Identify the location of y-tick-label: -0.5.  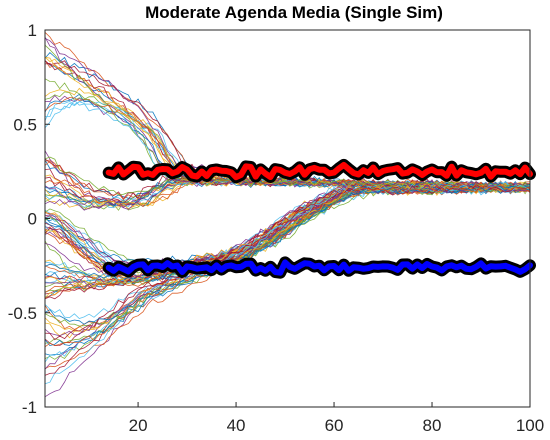
(22, 313).